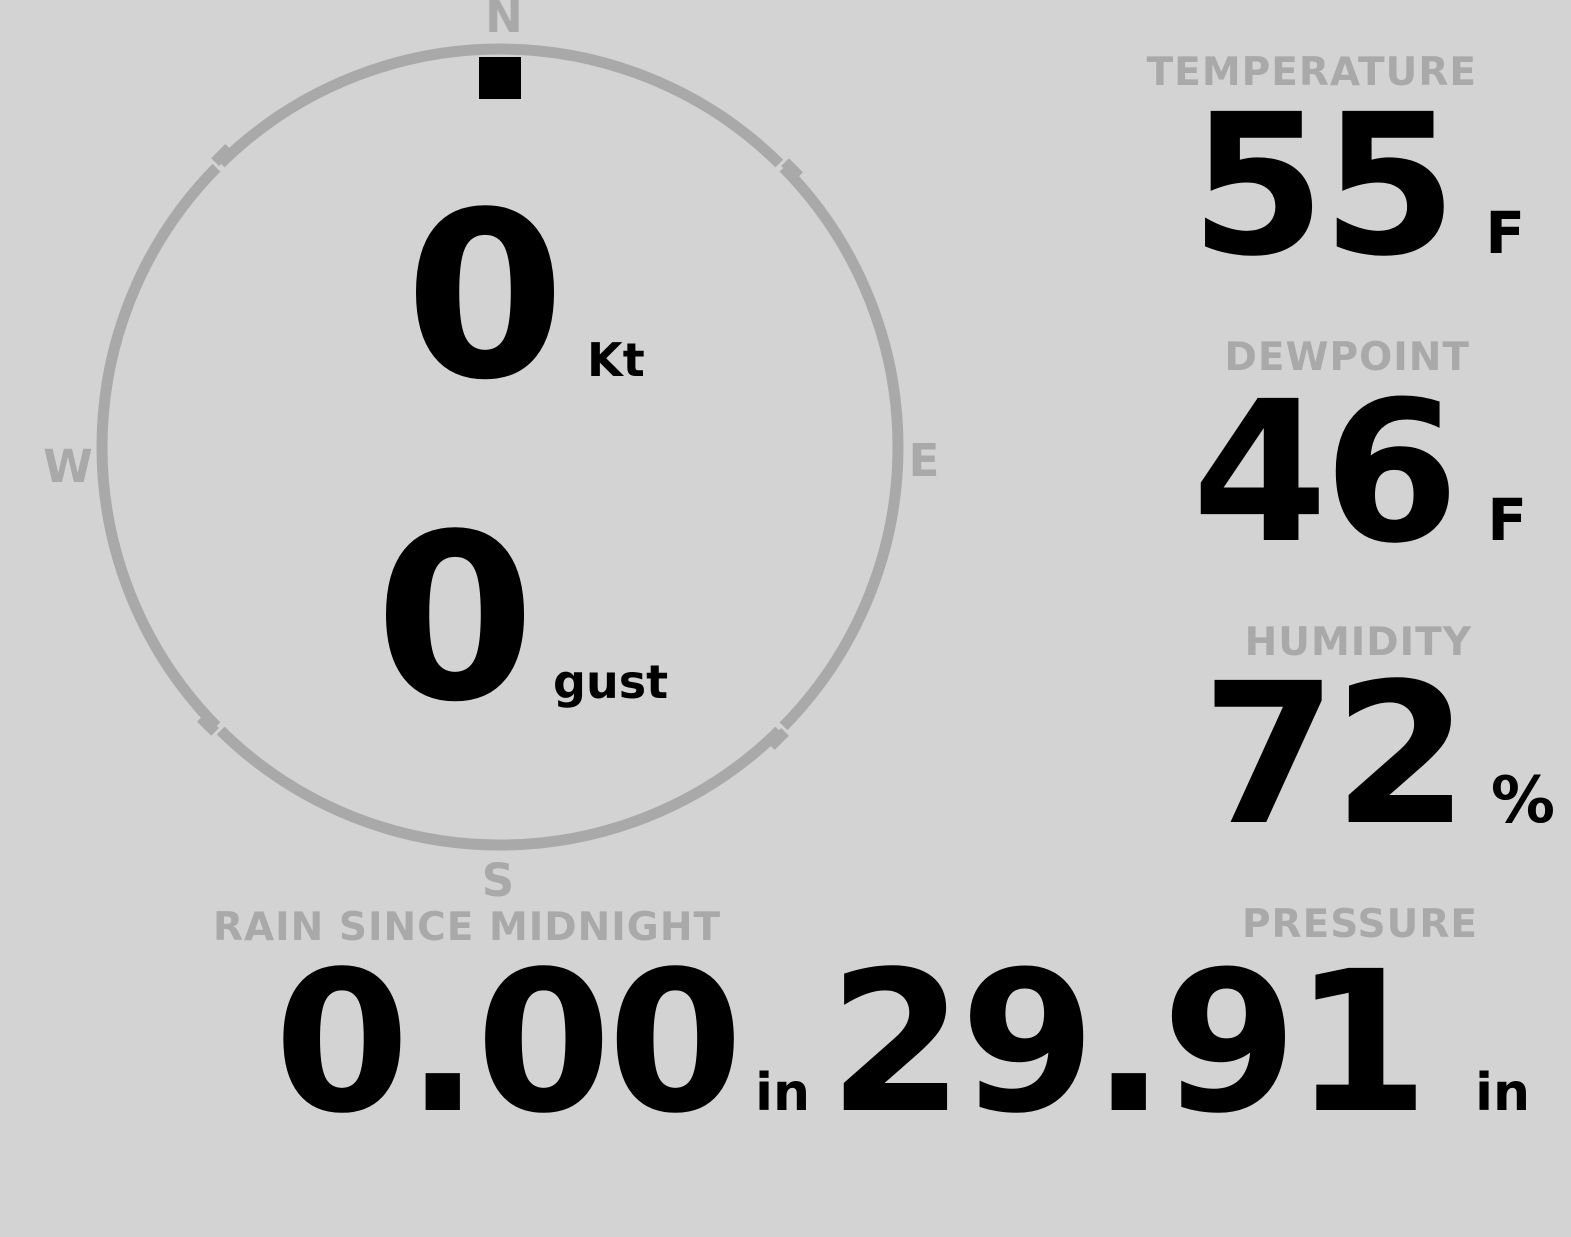  I want to click on wind-gust-value: 0, so click(455, 619).